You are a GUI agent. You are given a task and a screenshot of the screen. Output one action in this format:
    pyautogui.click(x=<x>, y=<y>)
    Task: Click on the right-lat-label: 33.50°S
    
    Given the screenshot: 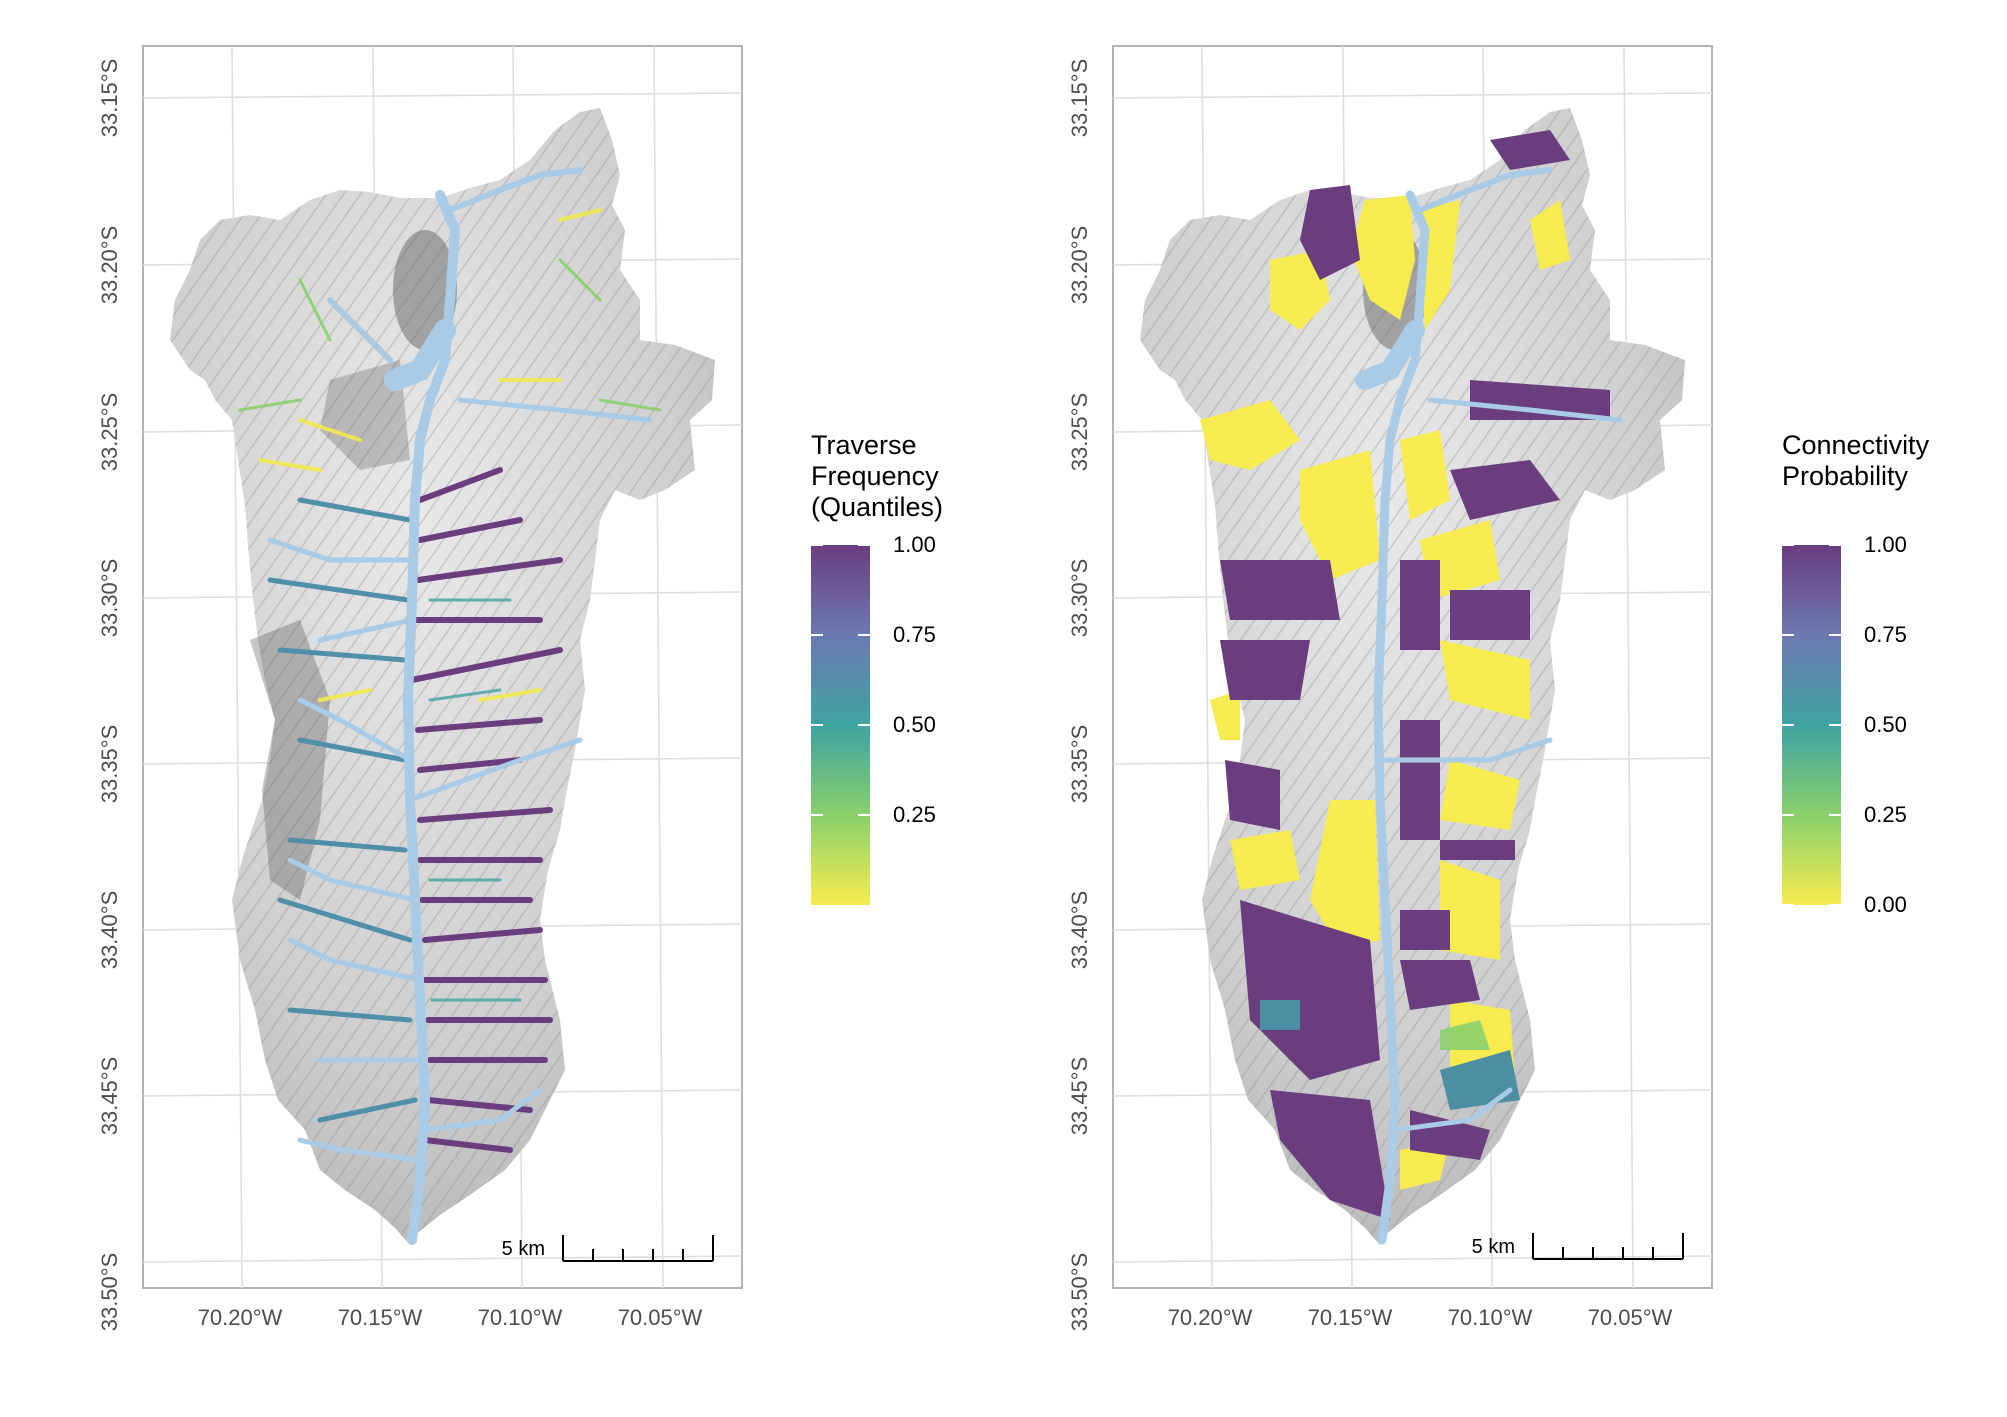 What is the action you would take?
    pyautogui.click(x=1079, y=1292)
    